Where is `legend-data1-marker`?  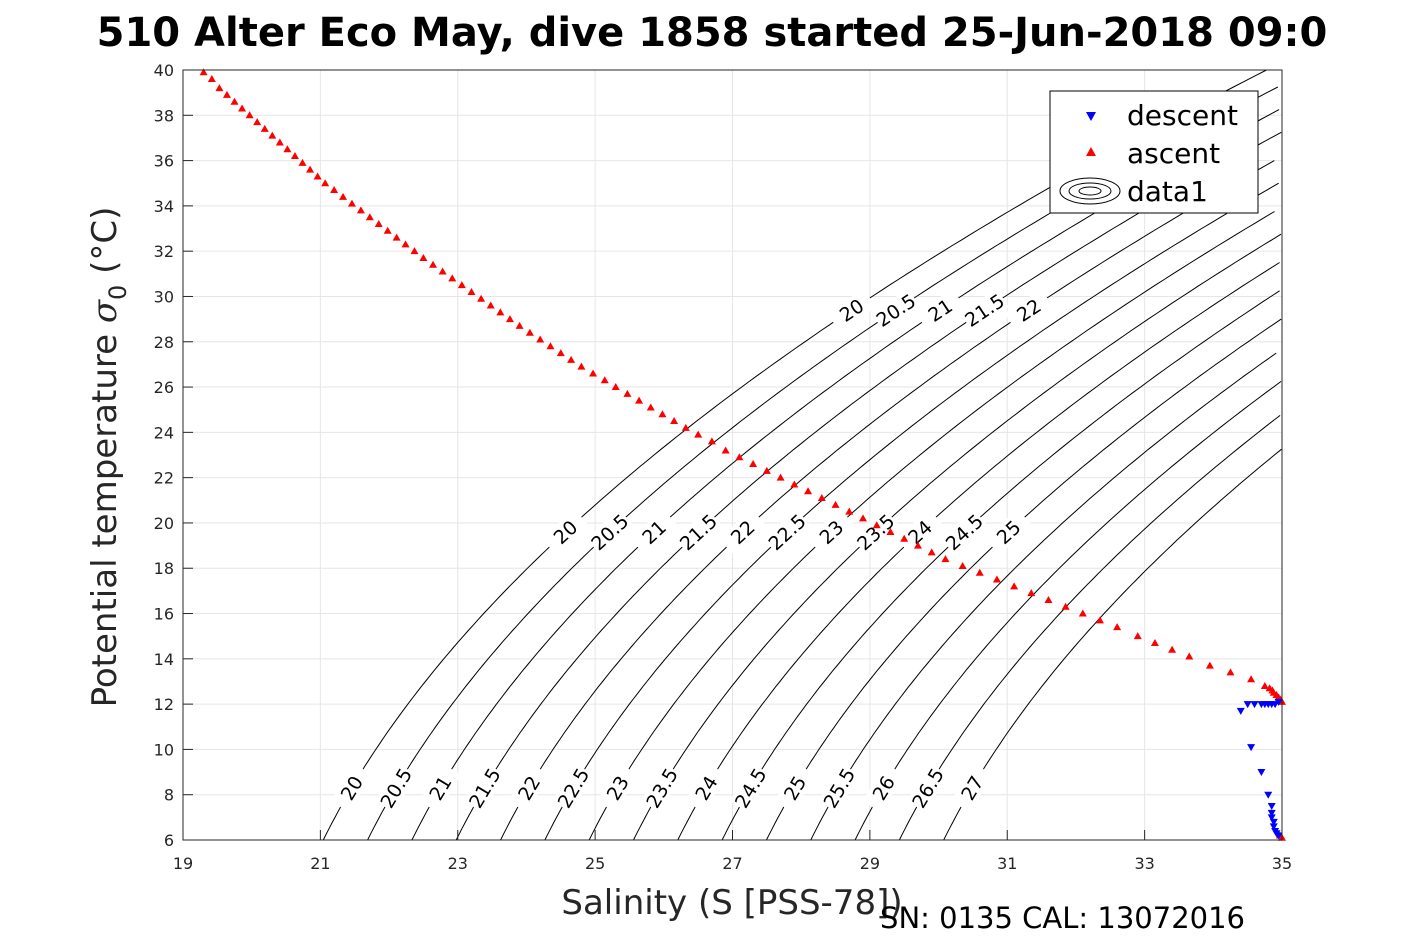
legend-data1-marker is located at coordinates (1090, 191).